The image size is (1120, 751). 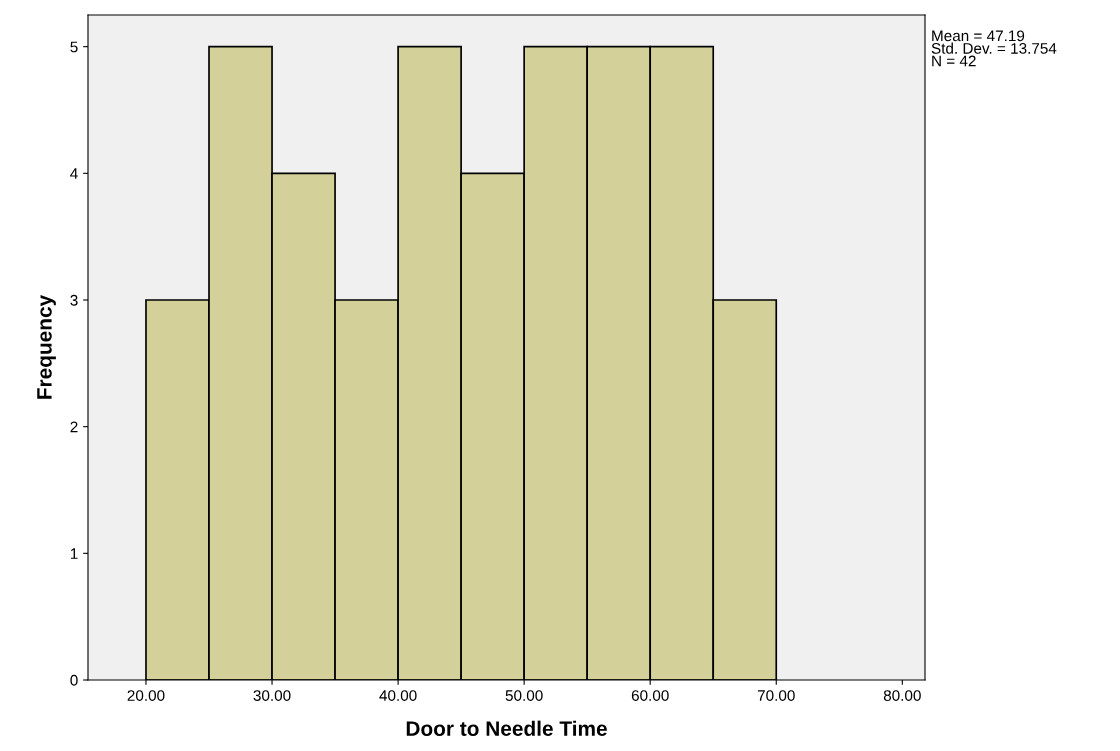 I want to click on y-tick-label: 5, so click(x=74, y=47).